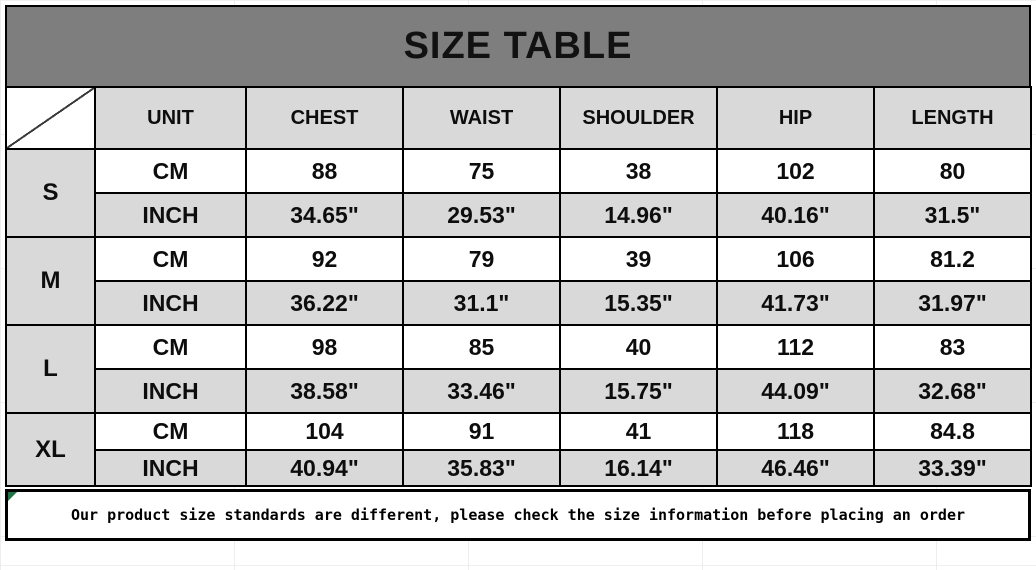  What do you see at coordinates (952, 347) in the screenshot?
I see `cell-l-cm-length: 83` at bounding box center [952, 347].